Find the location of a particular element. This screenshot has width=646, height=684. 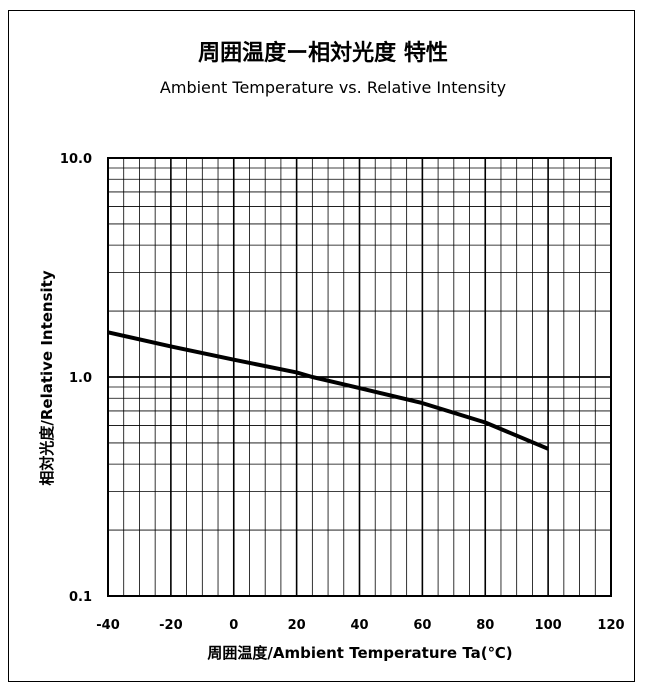

x-tick-labels: -40 -20 0 20 40 60 80 100 120 is located at coordinates (360, 625).